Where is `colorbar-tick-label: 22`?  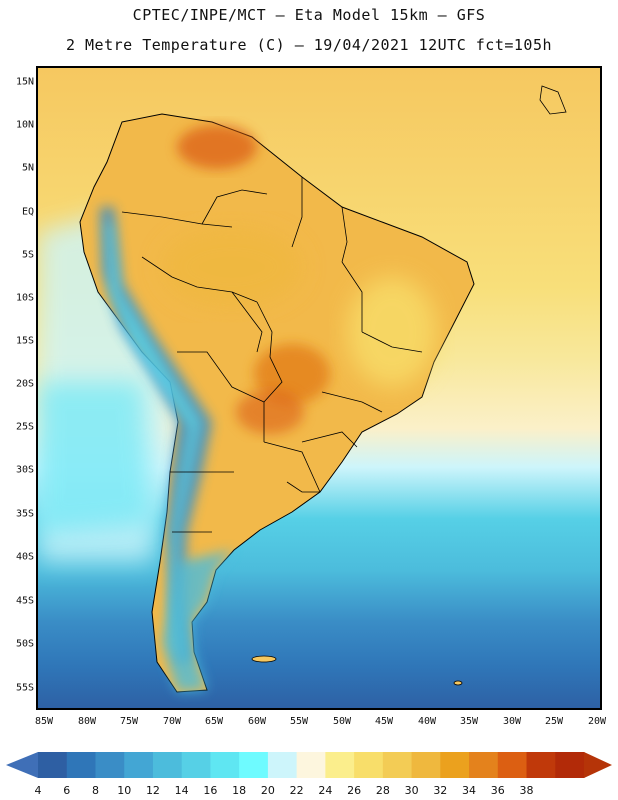
colorbar-tick-label: 22 is located at coordinates (296, 790).